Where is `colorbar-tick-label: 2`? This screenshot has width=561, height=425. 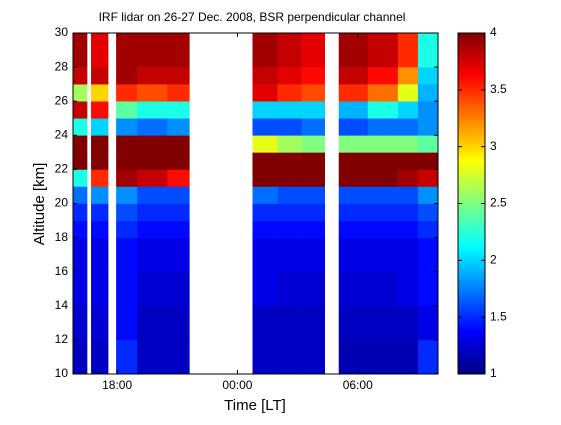 colorbar-tick-label: 2 is located at coordinates (493, 260).